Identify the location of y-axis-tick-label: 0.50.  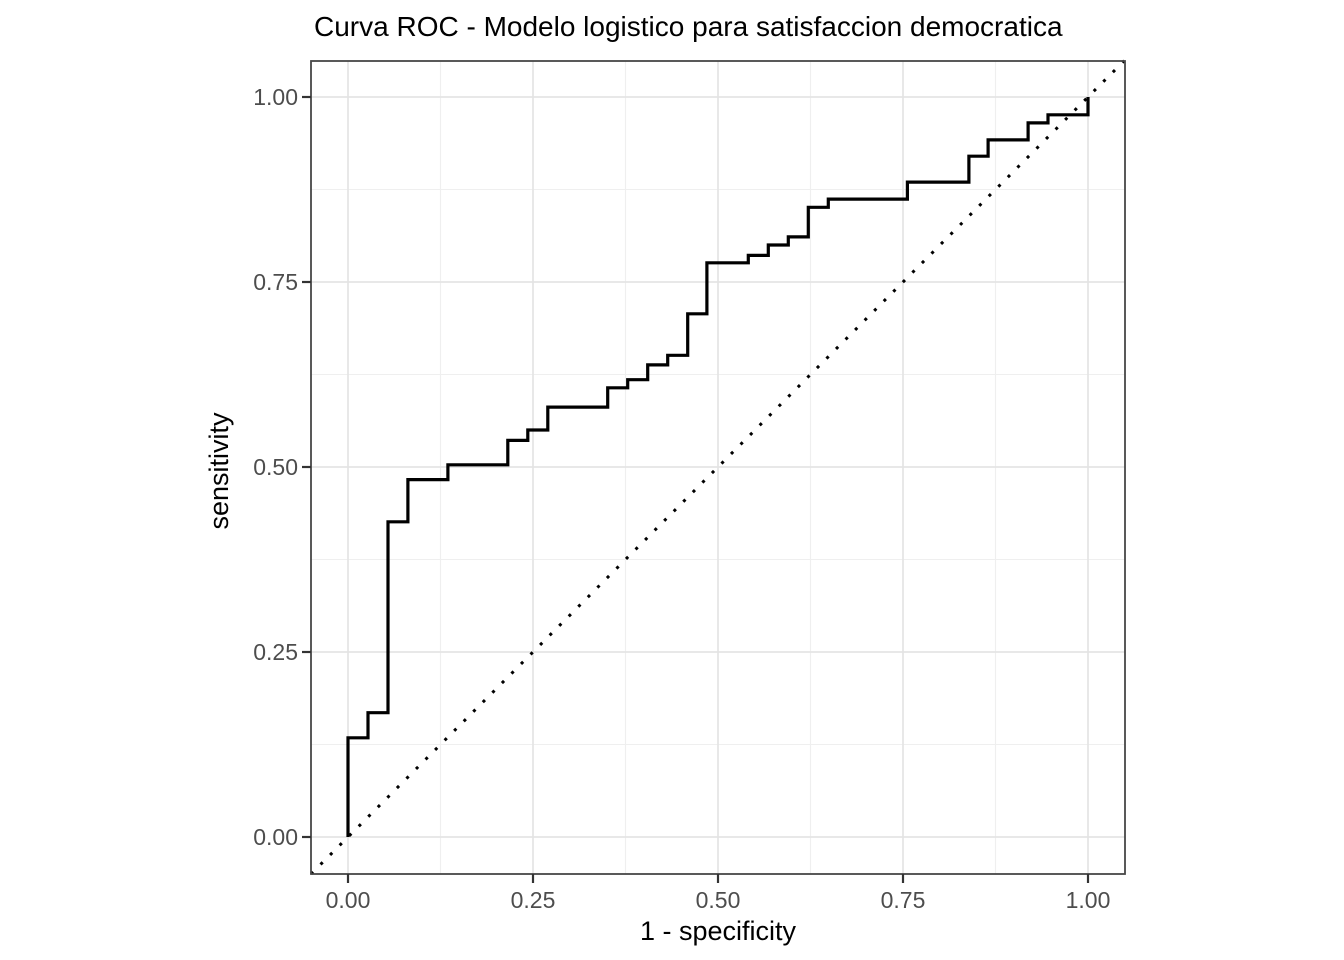
(275, 467).